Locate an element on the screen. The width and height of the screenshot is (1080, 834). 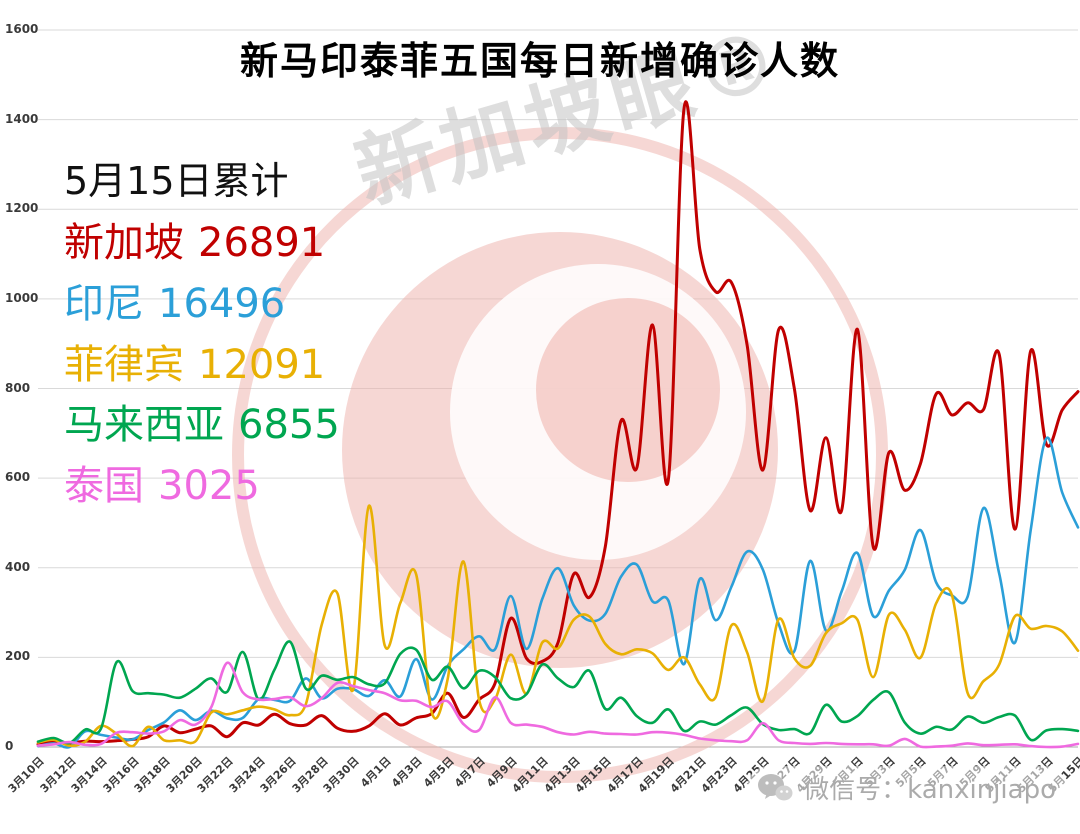
series-line-malaysia is located at coordinates (558, 692).